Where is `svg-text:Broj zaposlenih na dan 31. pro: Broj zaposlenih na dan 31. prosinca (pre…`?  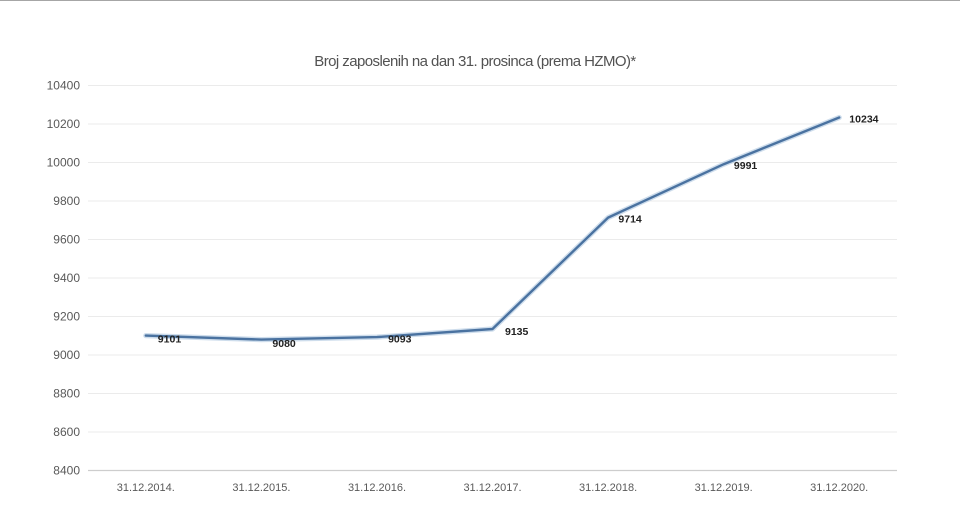 svg-text:Broj zaposlenih na dan 31. pro: Broj zaposlenih na dan 31. prosinca (pre… is located at coordinates (475, 61).